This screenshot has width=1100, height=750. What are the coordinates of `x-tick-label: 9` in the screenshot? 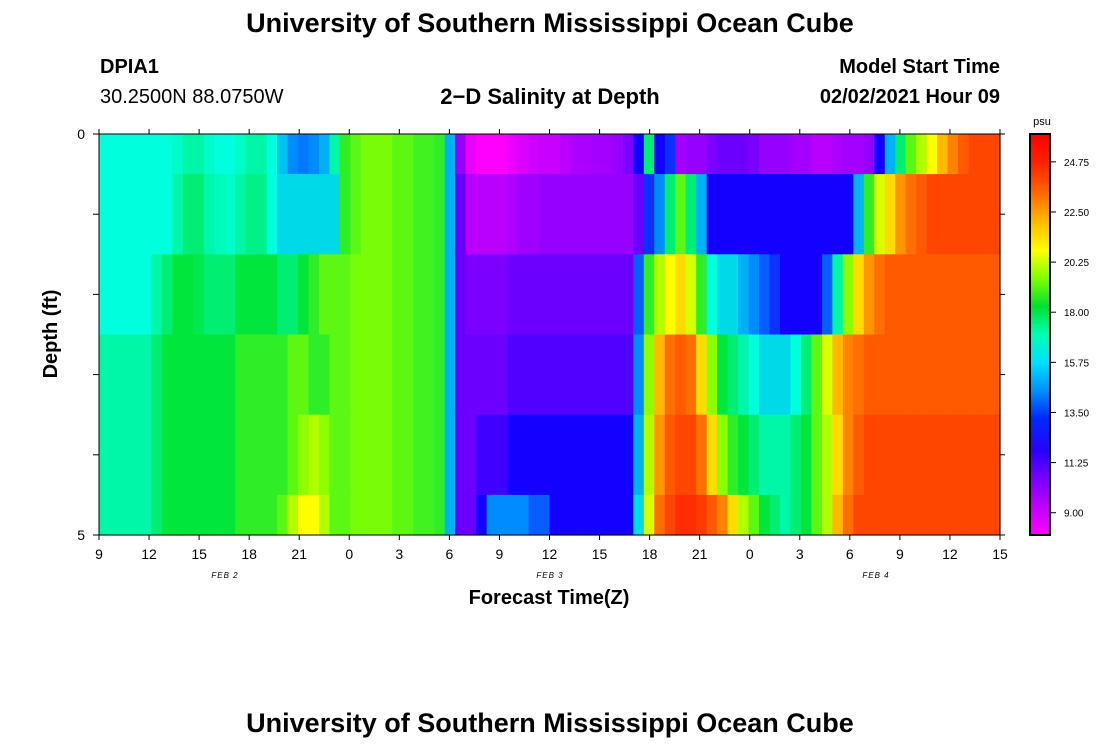 It's located at (900, 554).